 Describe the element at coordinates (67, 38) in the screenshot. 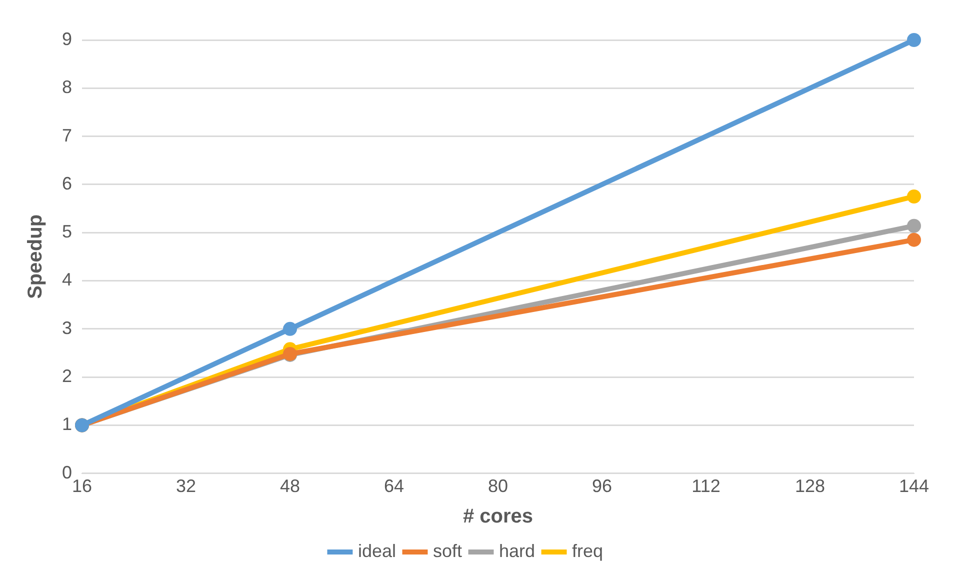

I see `y-tick-label: 9` at that location.